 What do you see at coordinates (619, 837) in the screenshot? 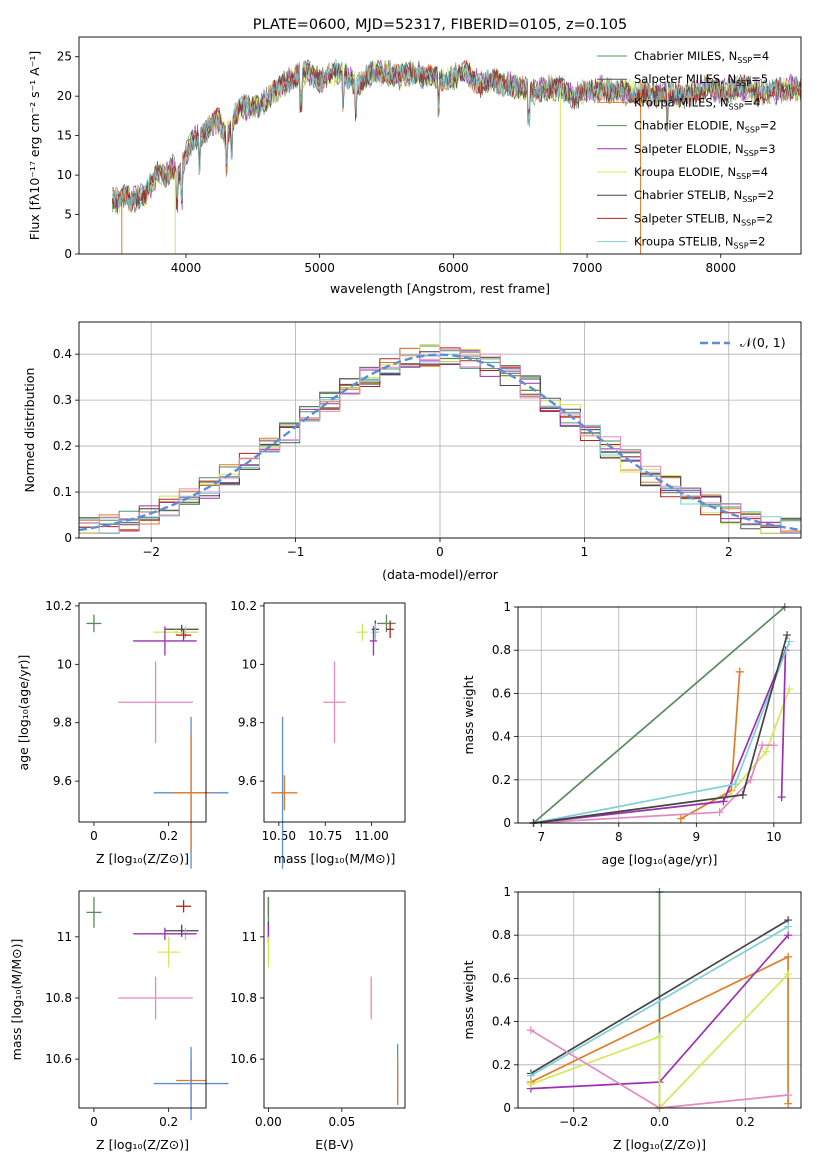
I see `x-tick-label: 8` at bounding box center [619, 837].